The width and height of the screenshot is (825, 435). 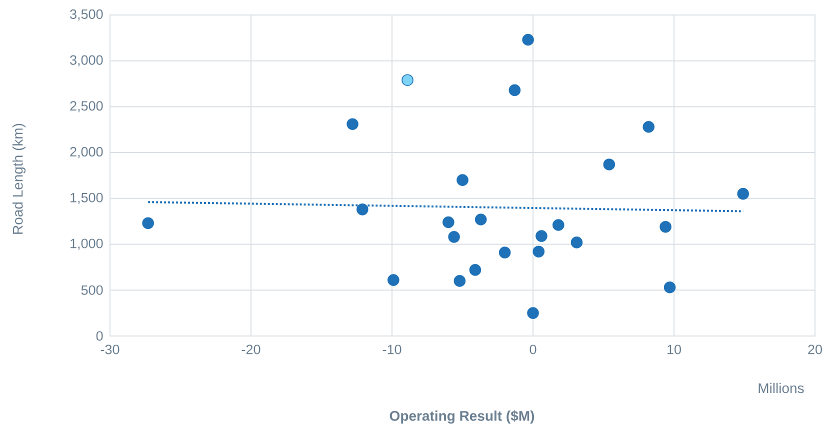 I want to click on y-tick-label: 1,000, so click(x=86, y=244).